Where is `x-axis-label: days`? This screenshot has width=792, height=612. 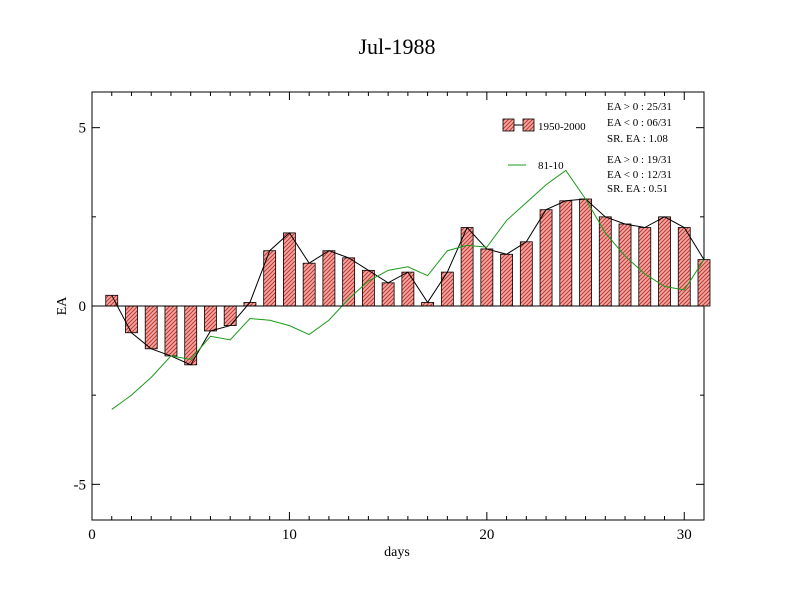 x-axis-label: days is located at coordinates (397, 552).